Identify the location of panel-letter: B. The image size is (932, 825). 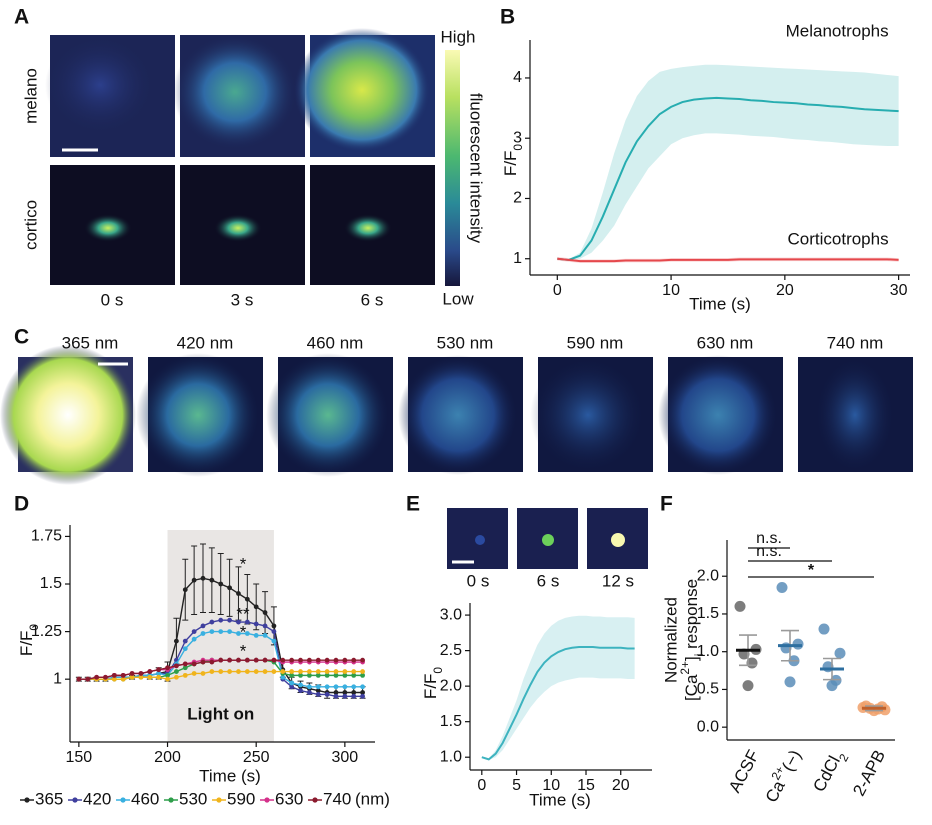
(507, 17).